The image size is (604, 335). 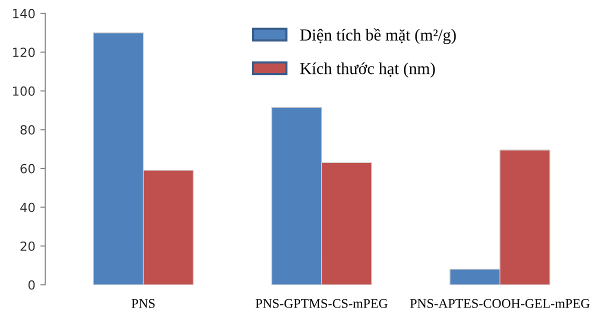 I want to click on y-tick-label: 0, so click(x=31, y=285).